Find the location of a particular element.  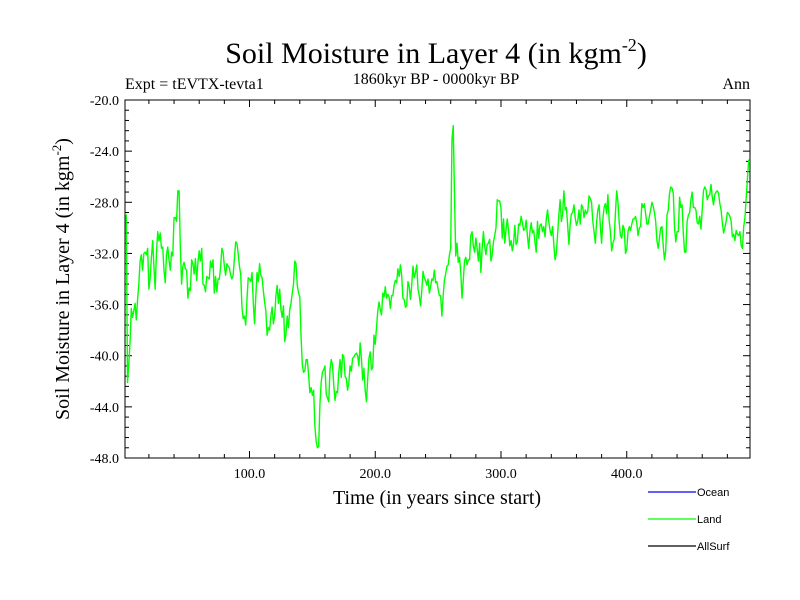

chart-subtitle: 1860kyr BP - 0000kyr BP is located at coordinates (436, 79).